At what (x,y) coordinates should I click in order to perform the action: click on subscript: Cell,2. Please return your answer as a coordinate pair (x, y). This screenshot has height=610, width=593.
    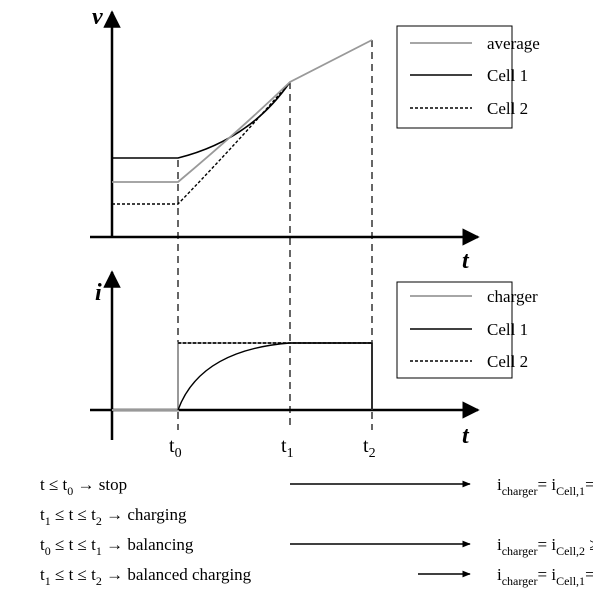
    Looking at the image, I should click on (570, 551).